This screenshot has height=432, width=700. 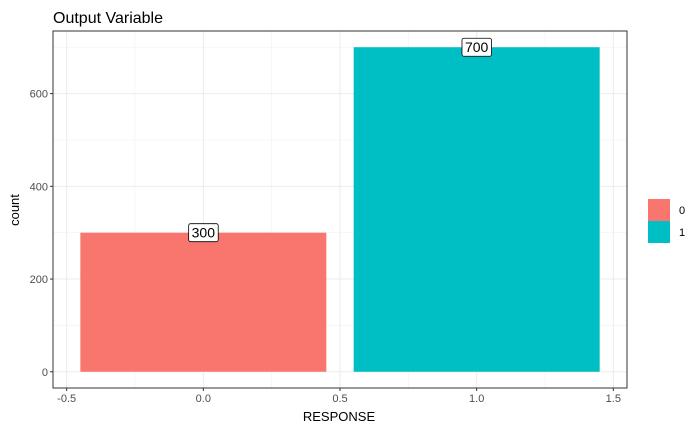 What do you see at coordinates (339, 416) in the screenshot?
I see `x-axis-title: RESPONSE` at bounding box center [339, 416].